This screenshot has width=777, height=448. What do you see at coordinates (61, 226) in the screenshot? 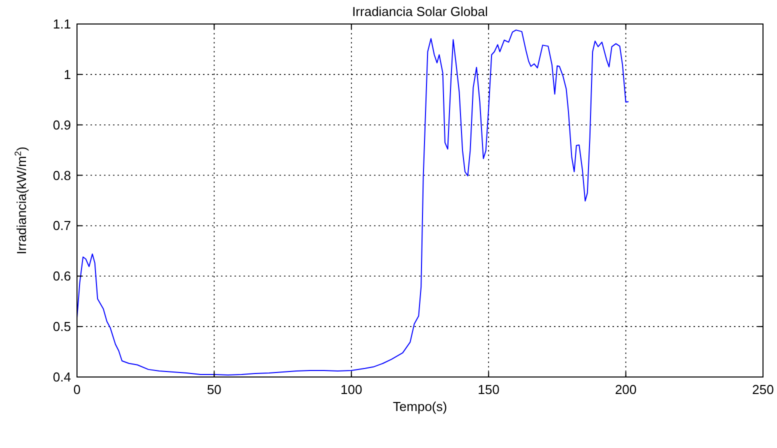
I see `y-tick-label: 0.7` at bounding box center [61, 226].